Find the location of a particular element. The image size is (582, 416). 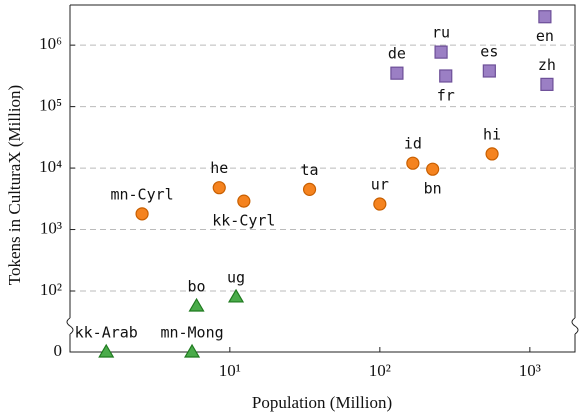

y-axis-label: Tokens in CulturaX (Million) is located at coordinates (14, 185).